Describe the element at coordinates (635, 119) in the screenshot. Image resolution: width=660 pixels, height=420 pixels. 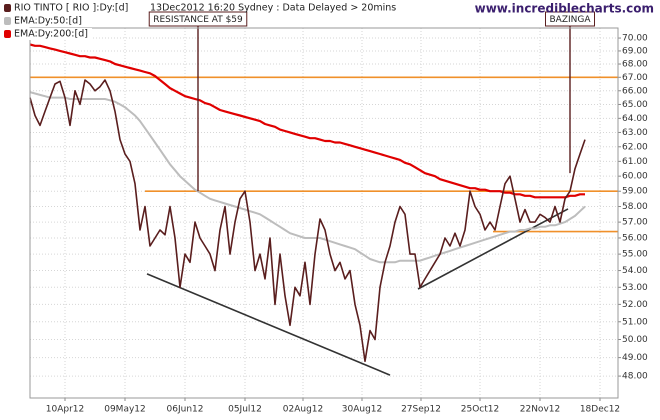
I see `y-tick-label: 64.00` at that location.